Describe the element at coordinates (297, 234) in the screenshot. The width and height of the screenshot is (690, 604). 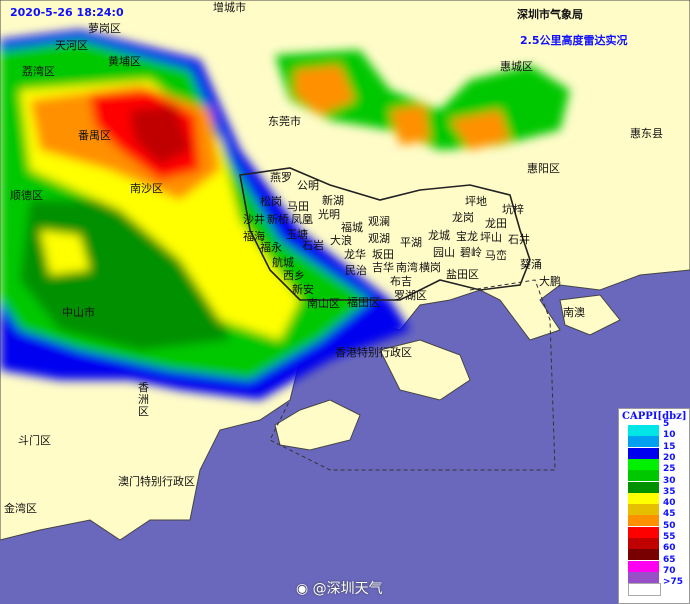
I see `place-label: 玉塘` at that location.